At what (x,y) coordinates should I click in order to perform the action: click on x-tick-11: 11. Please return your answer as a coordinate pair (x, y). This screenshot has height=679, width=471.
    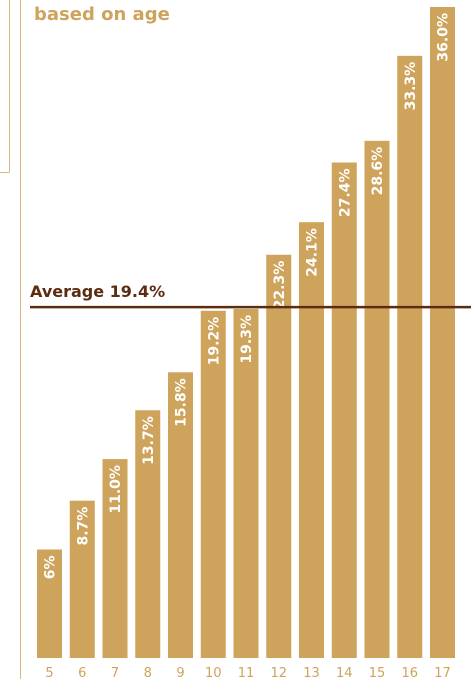
    Looking at the image, I should click on (246, 672).